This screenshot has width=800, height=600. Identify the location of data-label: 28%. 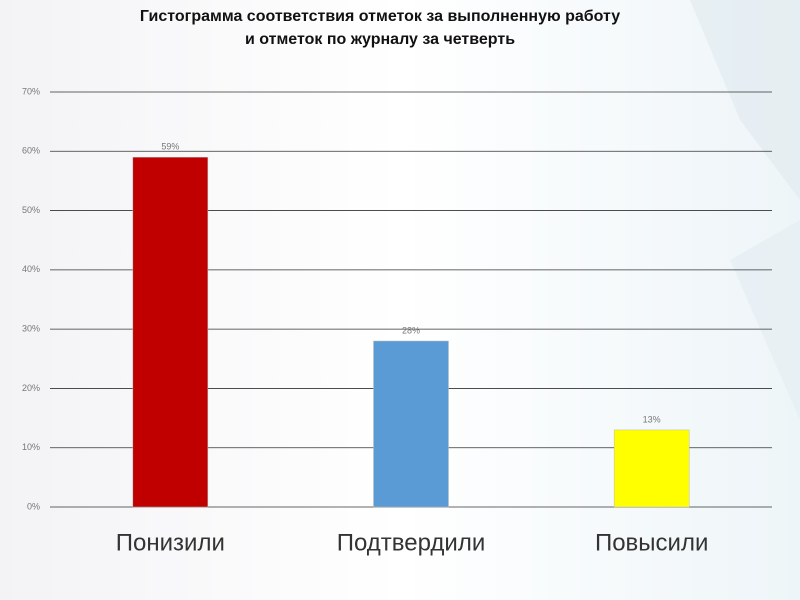
(411, 330).